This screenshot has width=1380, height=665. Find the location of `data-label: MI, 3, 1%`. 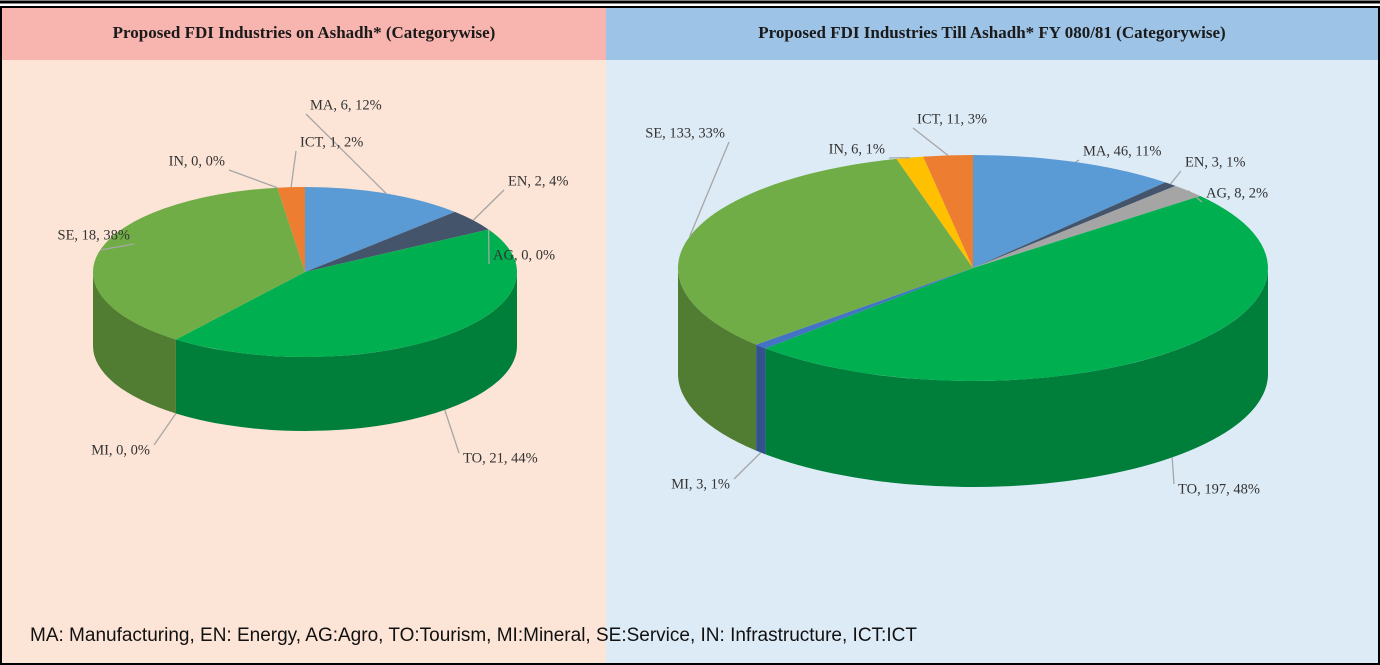

data-label: MI, 3, 1% is located at coordinates (700, 484).